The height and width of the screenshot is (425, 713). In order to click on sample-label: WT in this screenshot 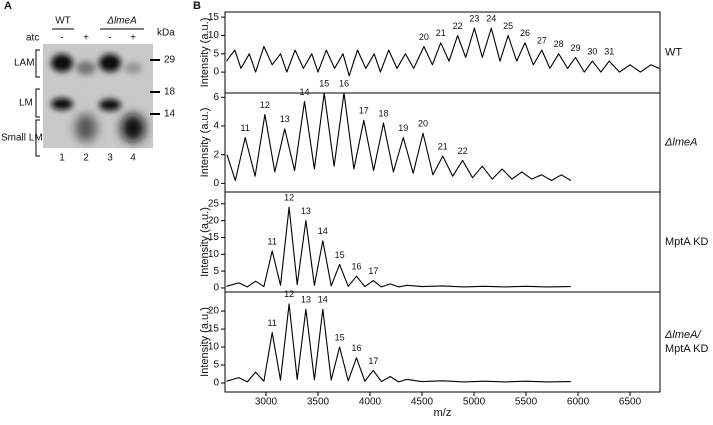, I will do `click(673, 52)`.